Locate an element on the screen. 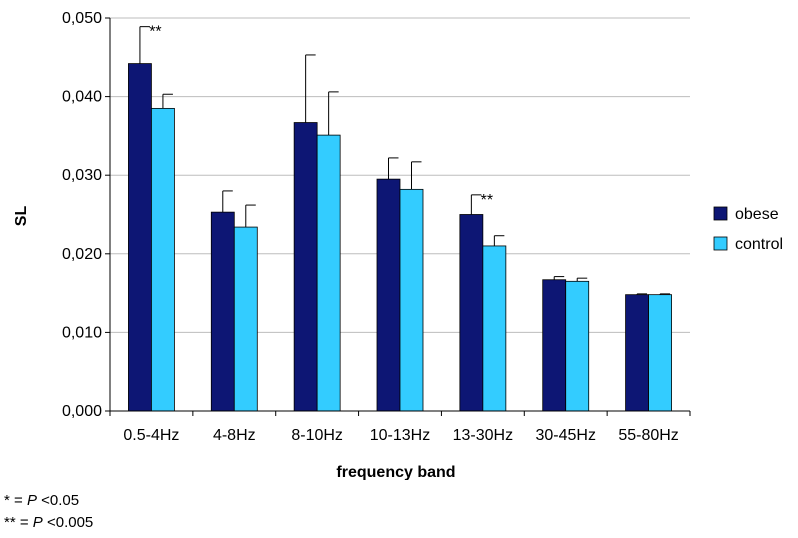 The height and width of the screenshot is (538, 798). footnote-significant: * = P <0.05 is located at coordinates (48, 501).